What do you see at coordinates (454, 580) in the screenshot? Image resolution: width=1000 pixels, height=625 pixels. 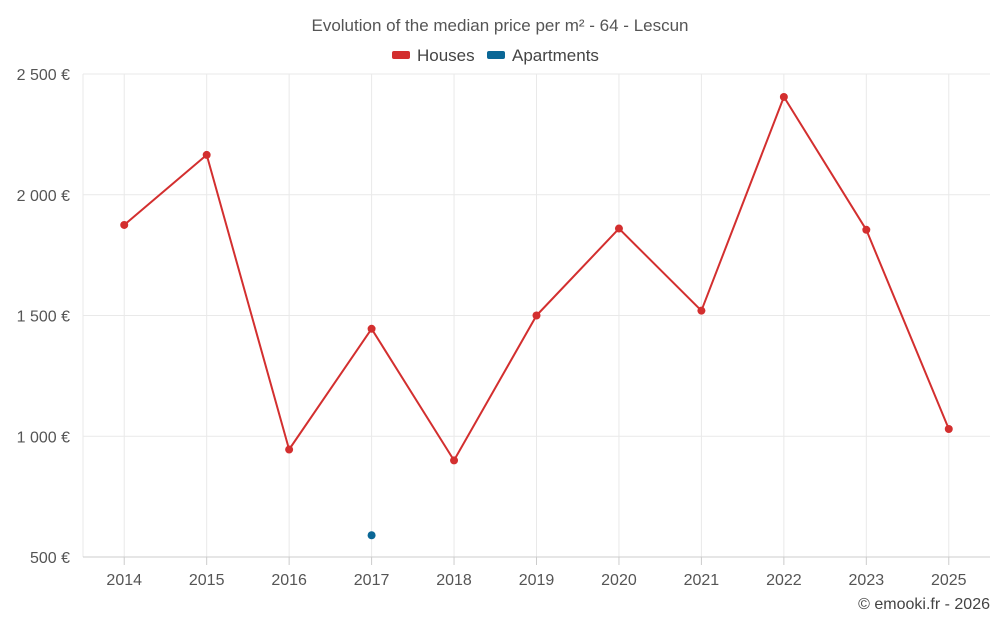 I see `x-tick-label: 2018` at bounding box center [454, 580].